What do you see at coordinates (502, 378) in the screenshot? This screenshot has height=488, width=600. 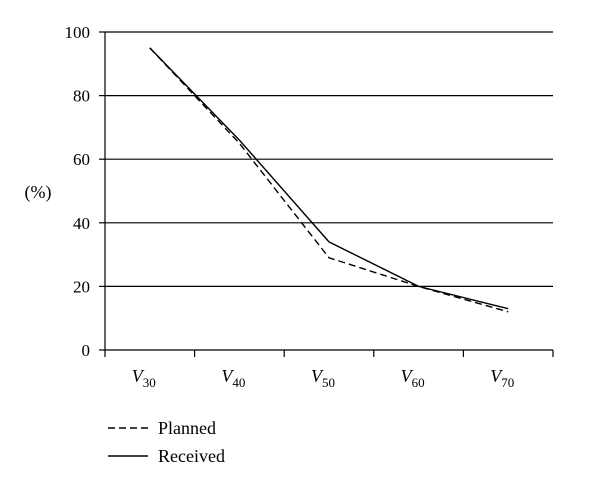 I see `x-tick-label: V70` at bounding box center [502, 378].